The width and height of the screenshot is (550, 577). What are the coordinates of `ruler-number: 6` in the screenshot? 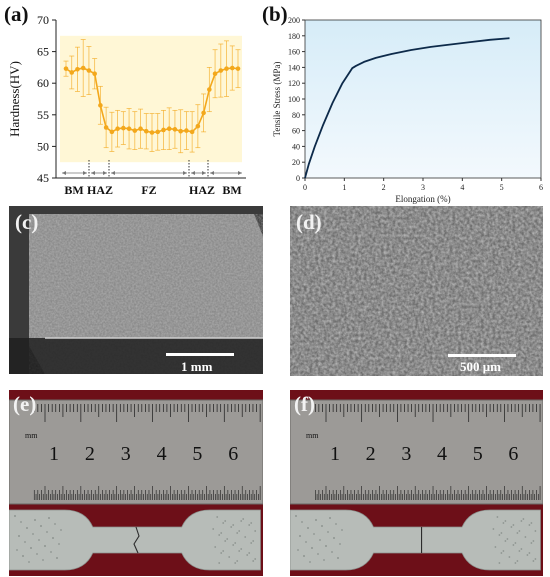 It's located at (513, 454).